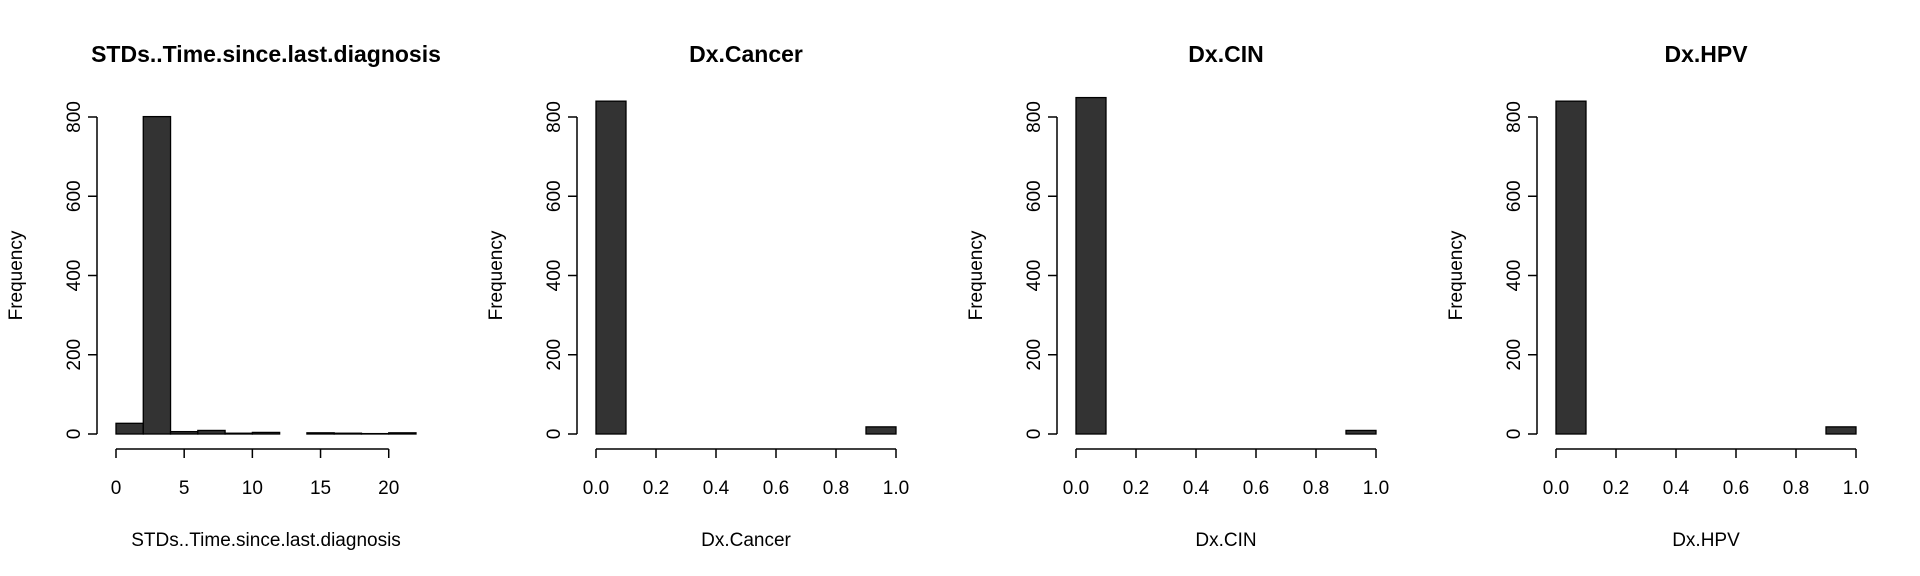  What do you see at coordinates (320, 488) in the screenshot?
I see `x-tick-label: 15` at bounding box center [320, 488].